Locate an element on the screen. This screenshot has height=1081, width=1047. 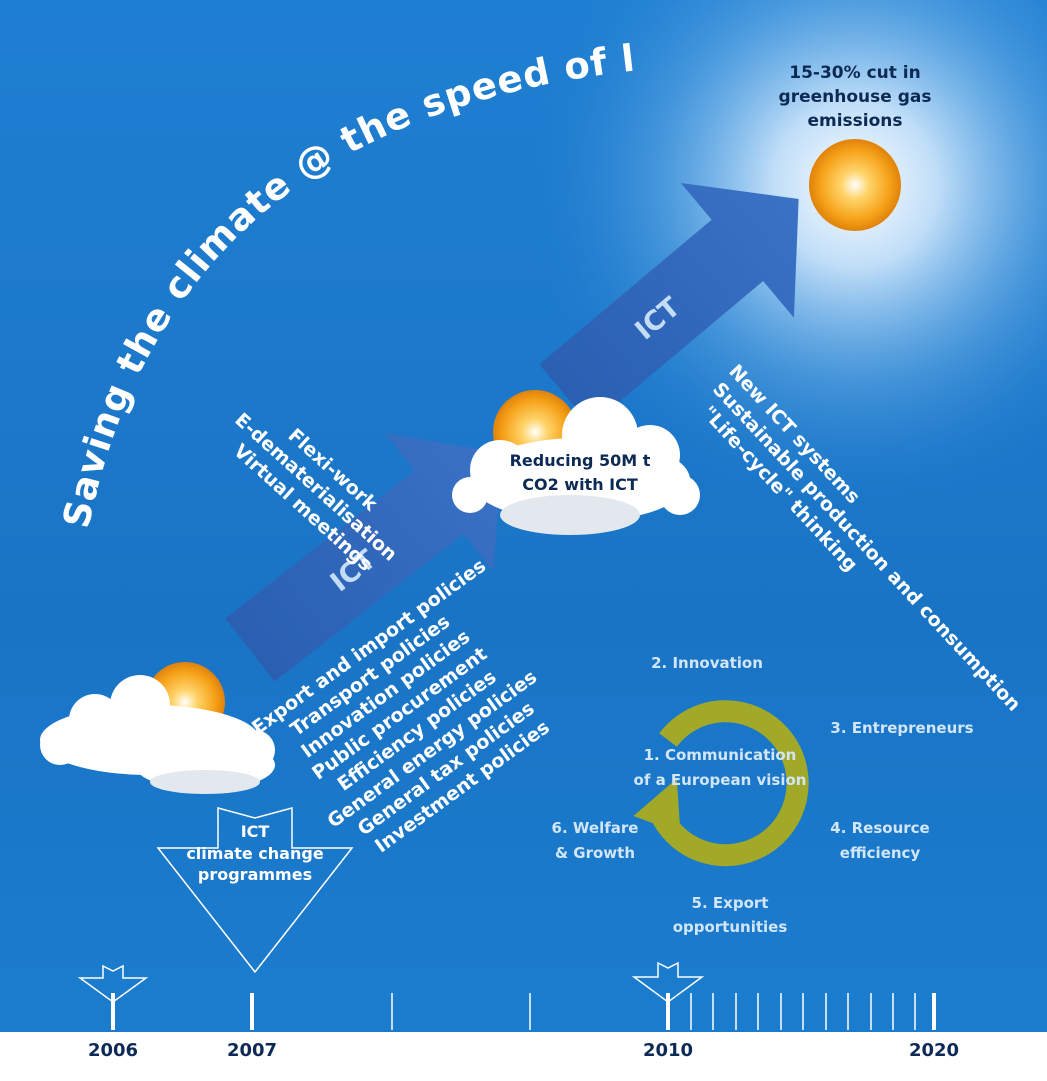
timeline is located at coordinates (523, 1011).